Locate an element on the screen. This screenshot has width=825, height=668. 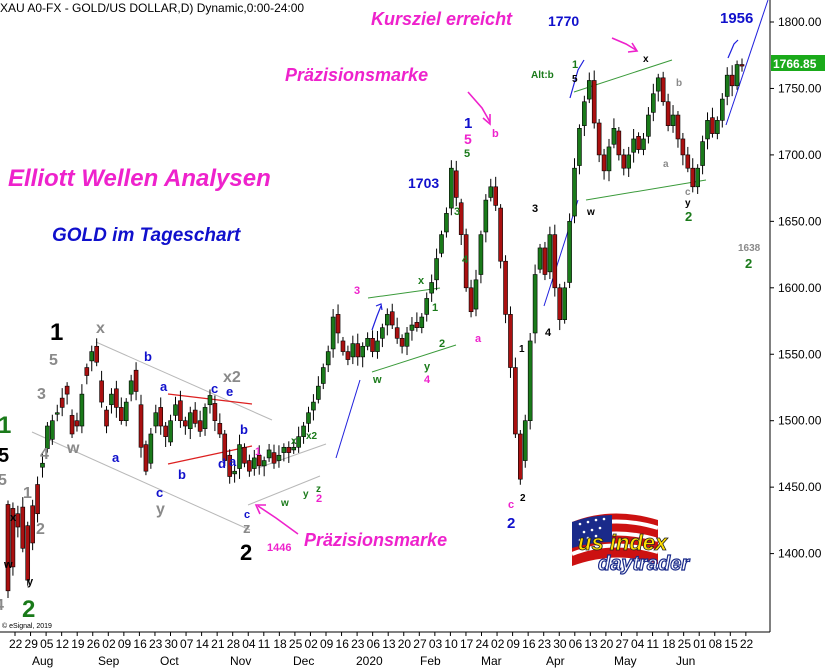
y-tick-label: 1700.00 is located at coordinates (800, 155).